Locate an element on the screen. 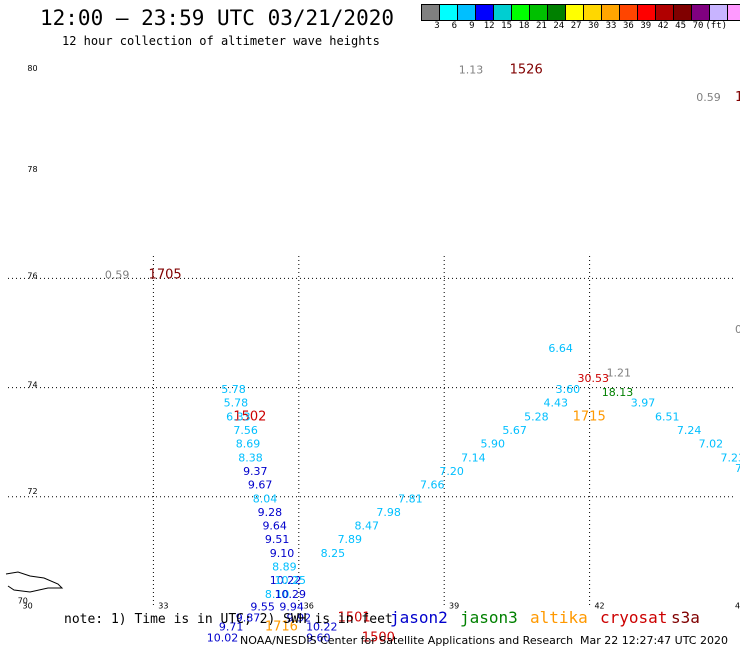 The height and width of the screenshot is (650, 740). scale-swatch is located at coordinates (733, 12).